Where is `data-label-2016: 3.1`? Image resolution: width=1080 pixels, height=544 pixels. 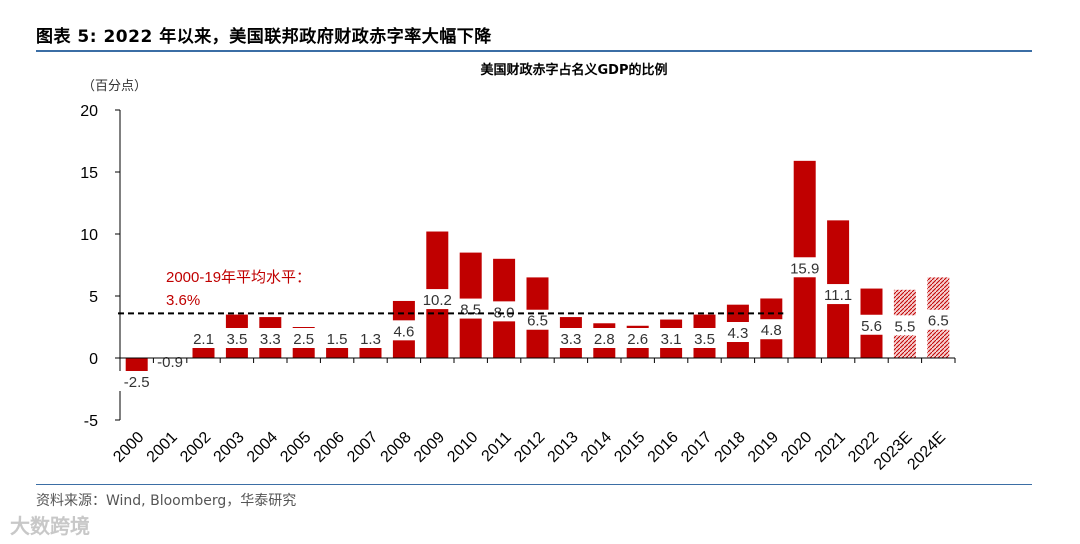 data-label-2016: 3.1 is located at coordinates (671, 339).